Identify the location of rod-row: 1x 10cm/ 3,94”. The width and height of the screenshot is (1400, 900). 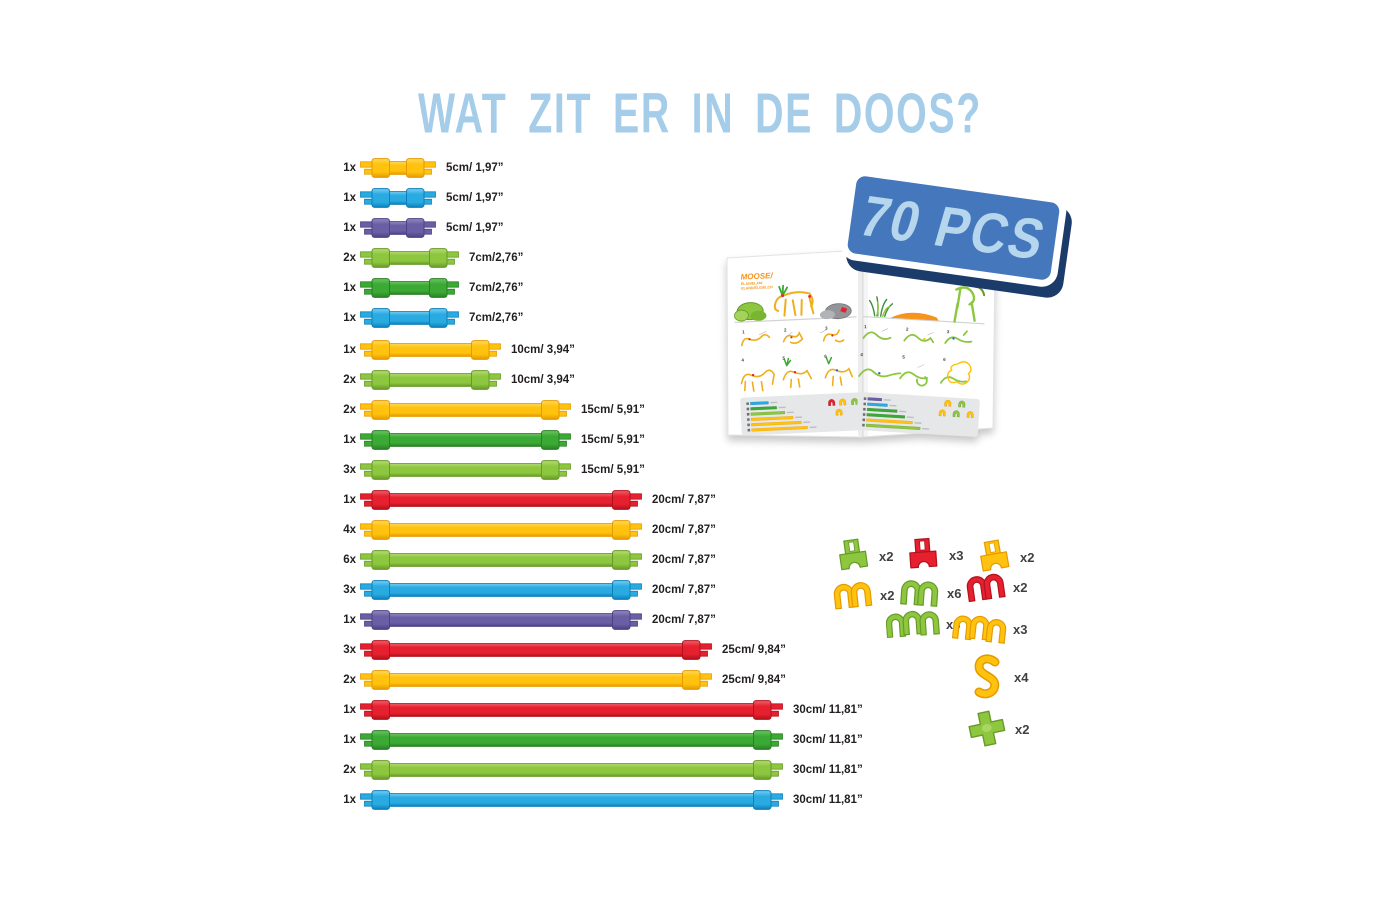
(453, 350).